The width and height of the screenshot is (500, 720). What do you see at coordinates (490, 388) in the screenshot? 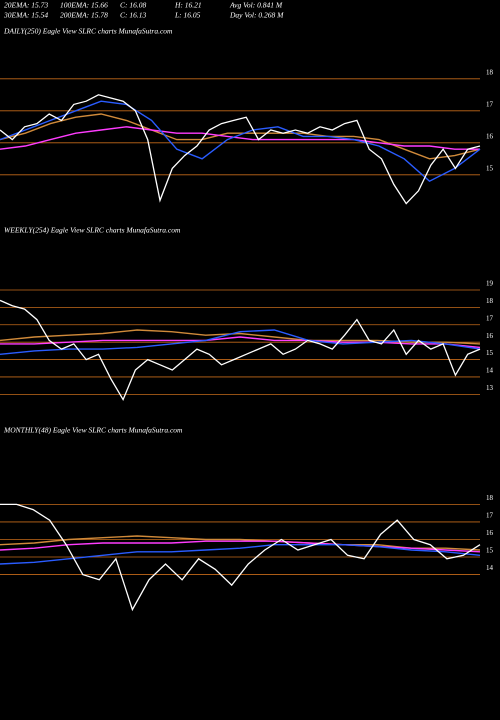
I see `y-tick-label: 13` at bounding box center [490, 388].